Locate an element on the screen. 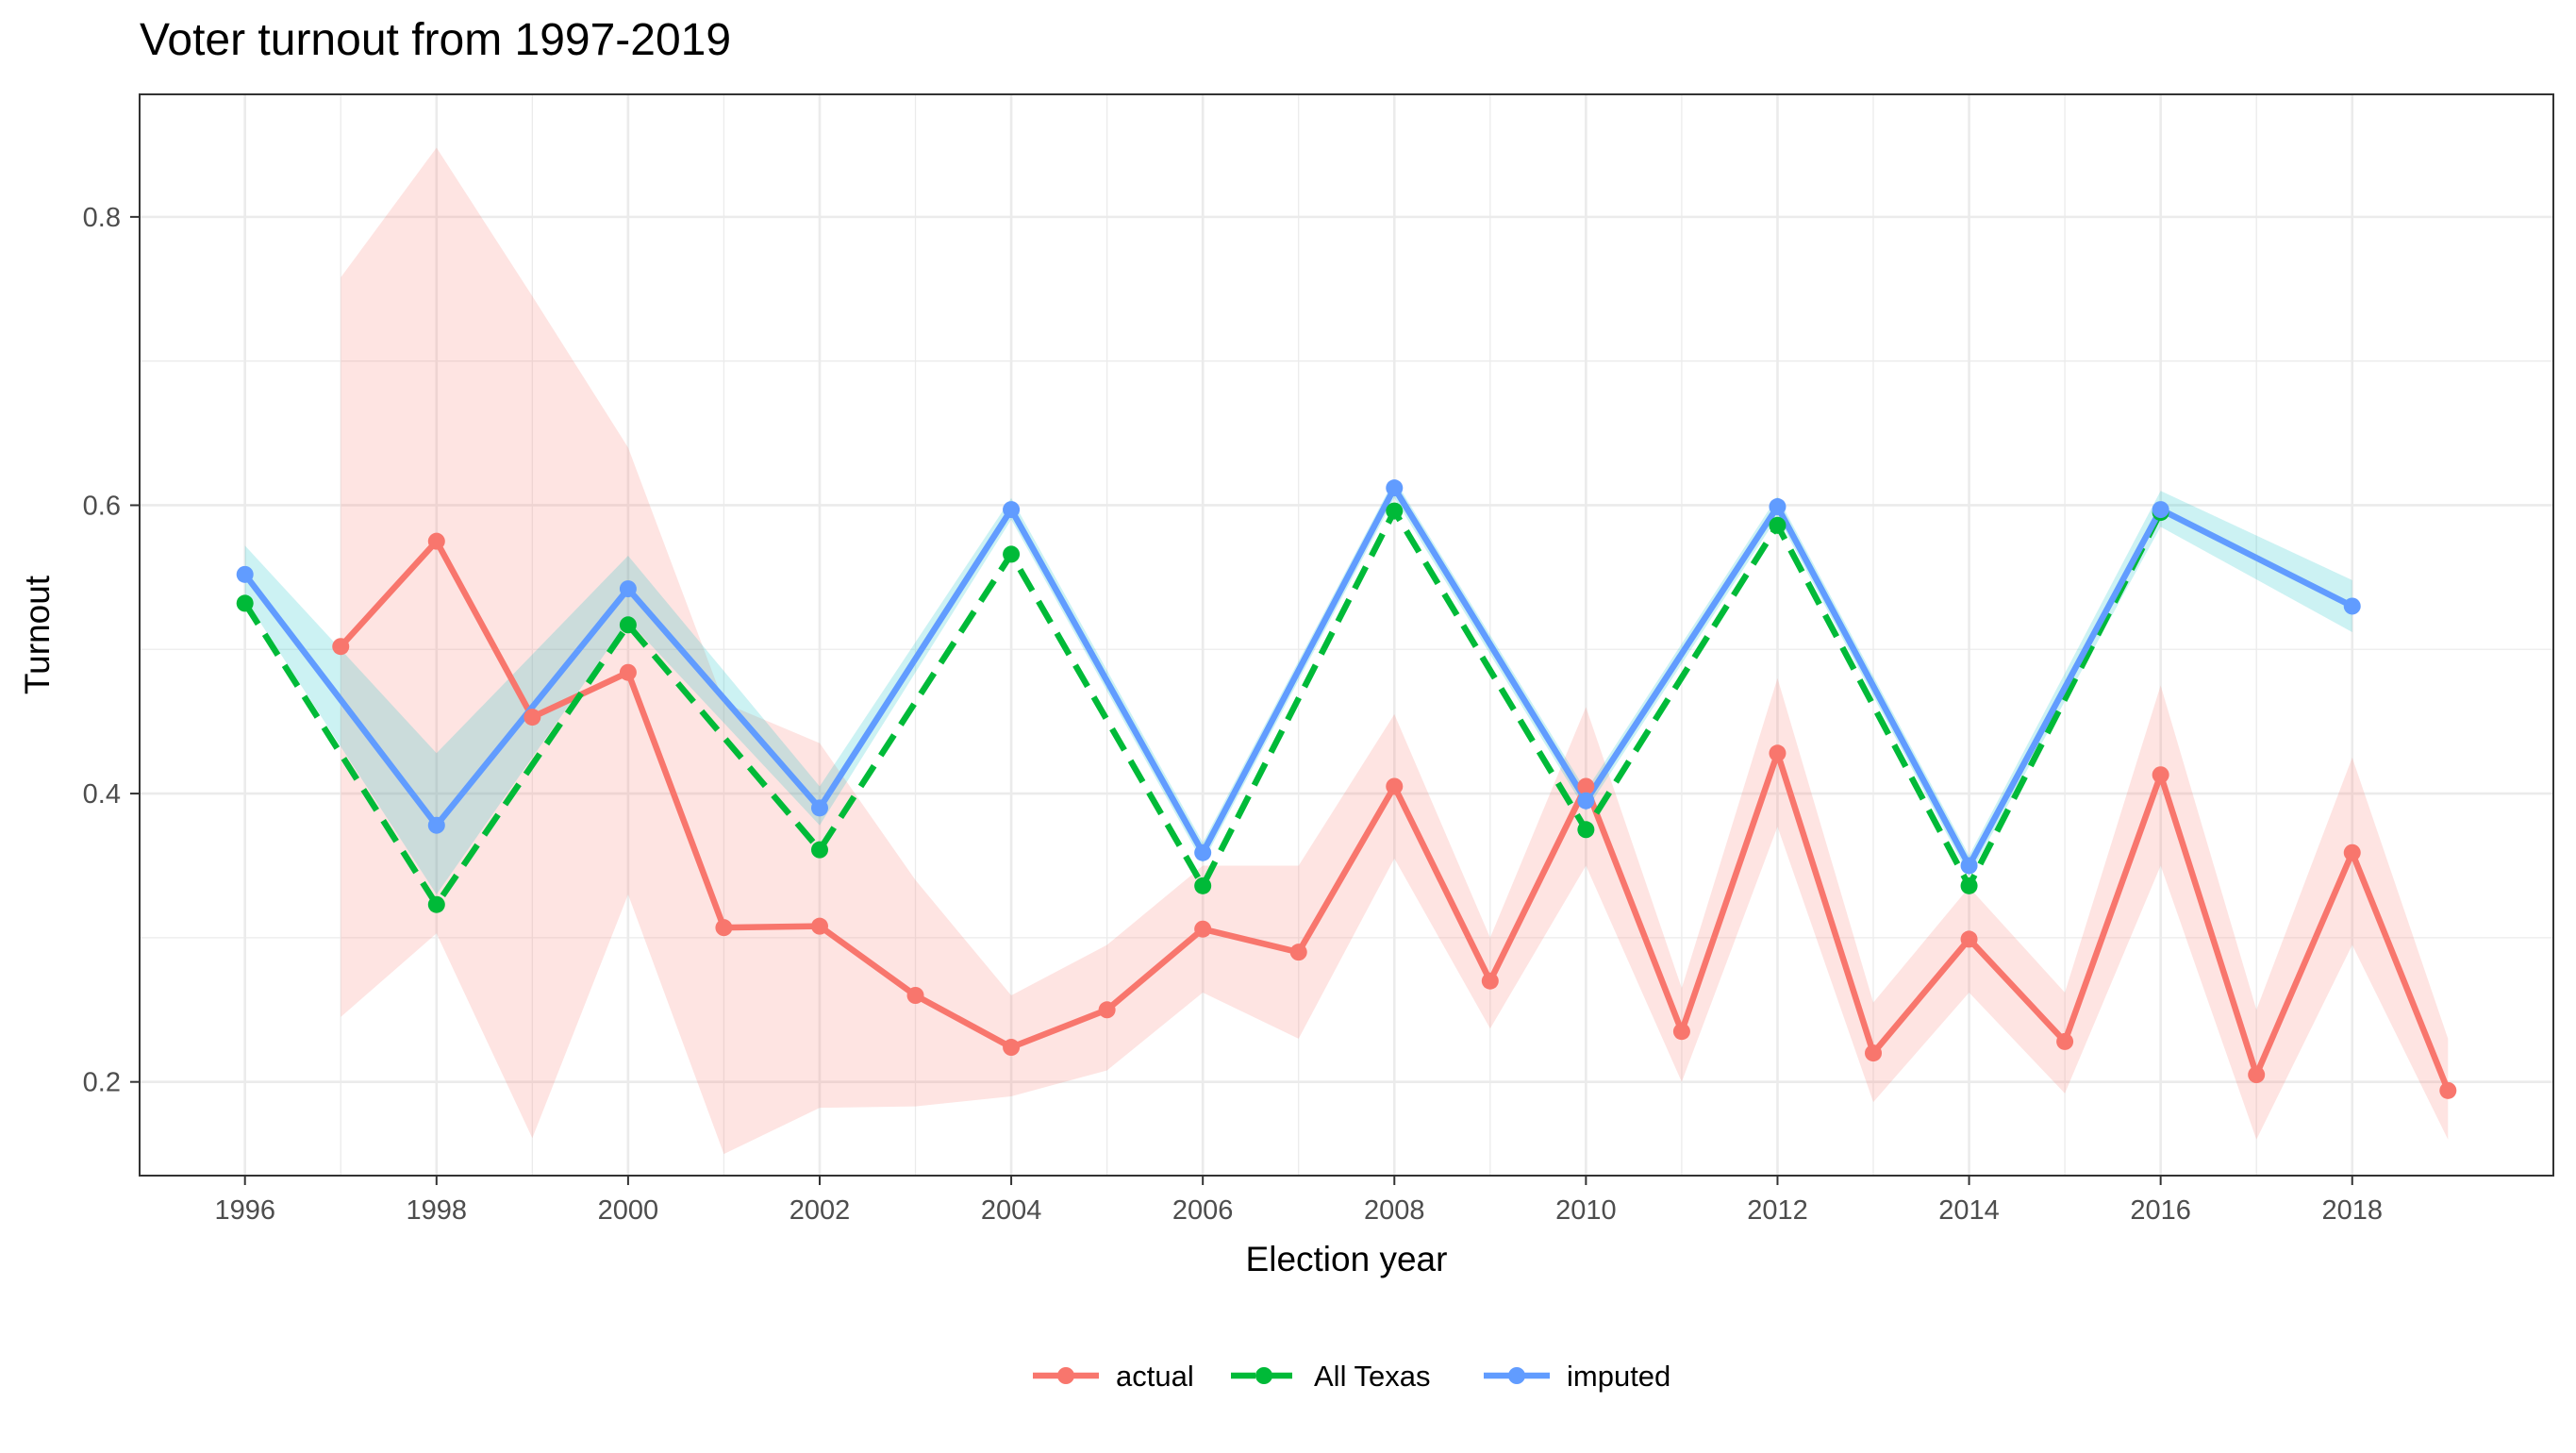 Image resolution: width=2576 pixels, height=1453 pixels. legend-label: imputed is located at coordinates (1618, 1376).